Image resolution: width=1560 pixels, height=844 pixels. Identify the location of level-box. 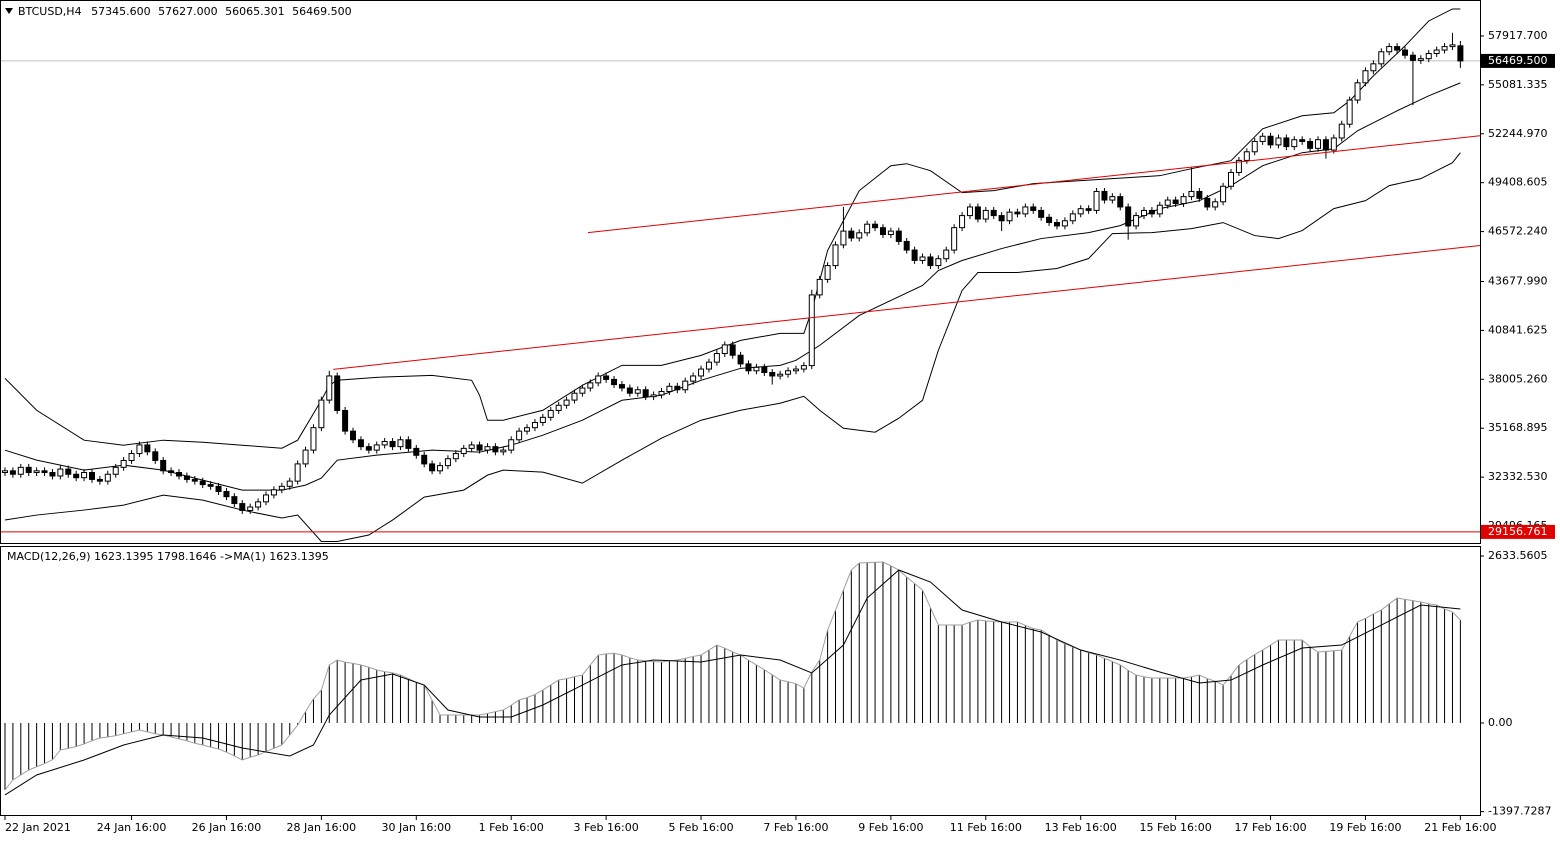
(1518, 531).